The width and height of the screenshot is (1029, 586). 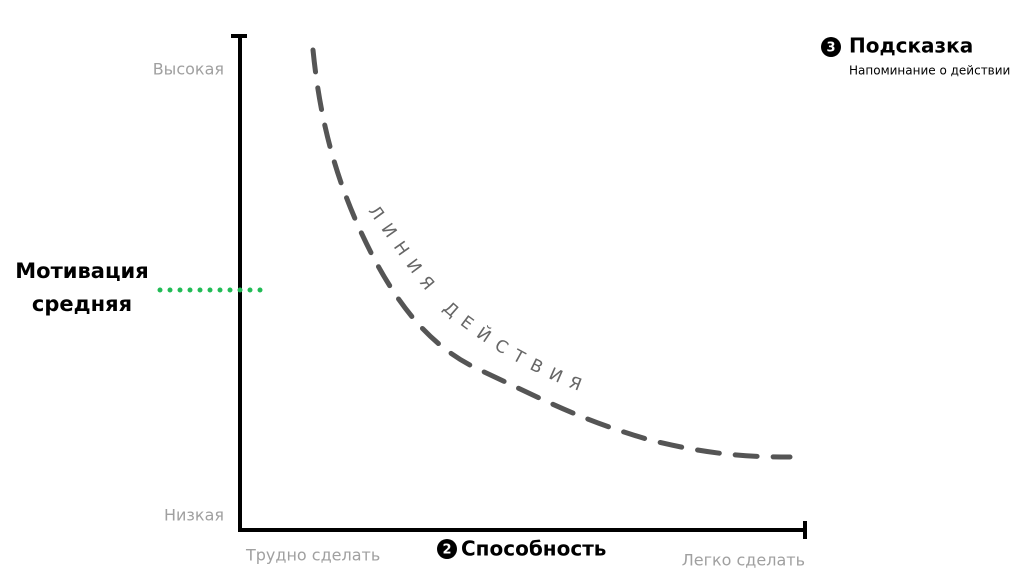 What do you see at coordinates (929, 71) in the screenshot?
I see `prompt-subtitle: Напоминание о действии` at bounding box center [929, 71].